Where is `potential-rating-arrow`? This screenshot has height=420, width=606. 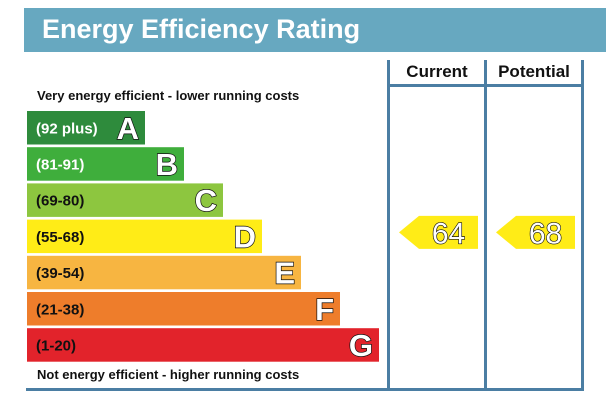
potential-rating-arrow is located at coordinates (535, 232).